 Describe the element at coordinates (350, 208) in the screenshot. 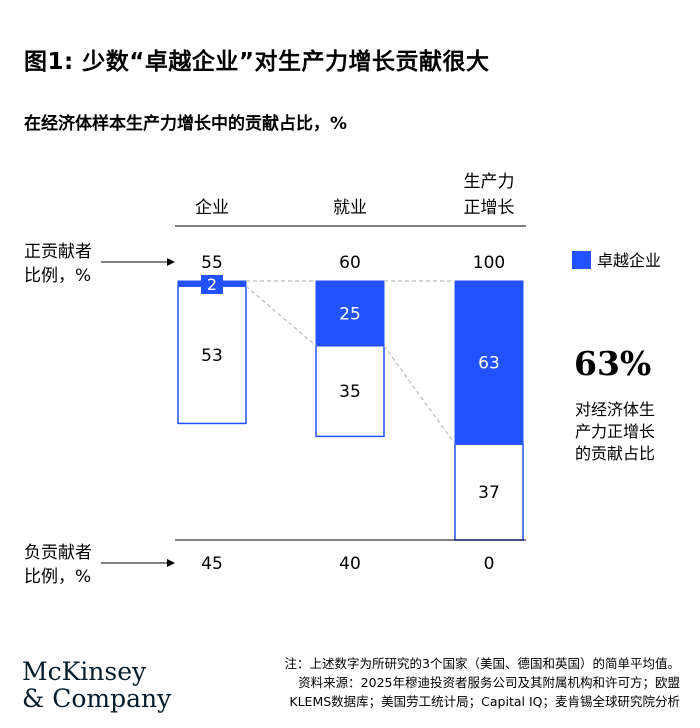

I see `column-header-1-line-0: 就业` at that location.